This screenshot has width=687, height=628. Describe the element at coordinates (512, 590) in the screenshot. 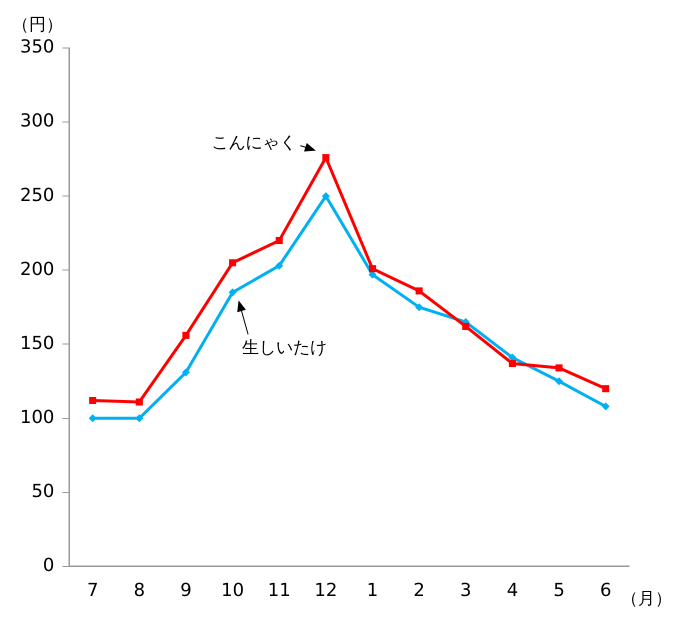

I see `x-tick-label: 4` at that location.